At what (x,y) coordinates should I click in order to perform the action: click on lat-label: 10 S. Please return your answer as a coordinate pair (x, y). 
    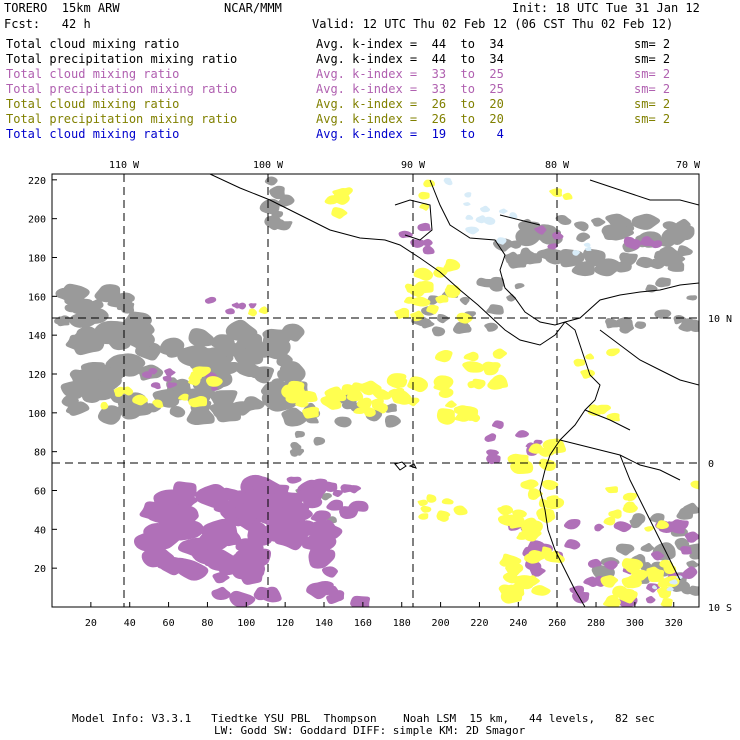
    Looking at the image, I should click on (720, 608).